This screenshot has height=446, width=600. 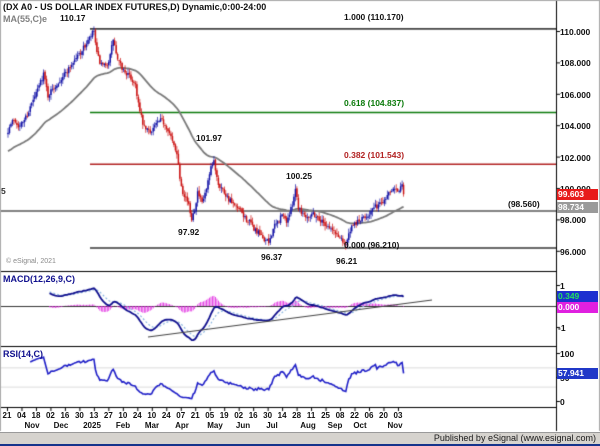 I want to click on macd-axis-label: 1, so click(x=562, y=286).